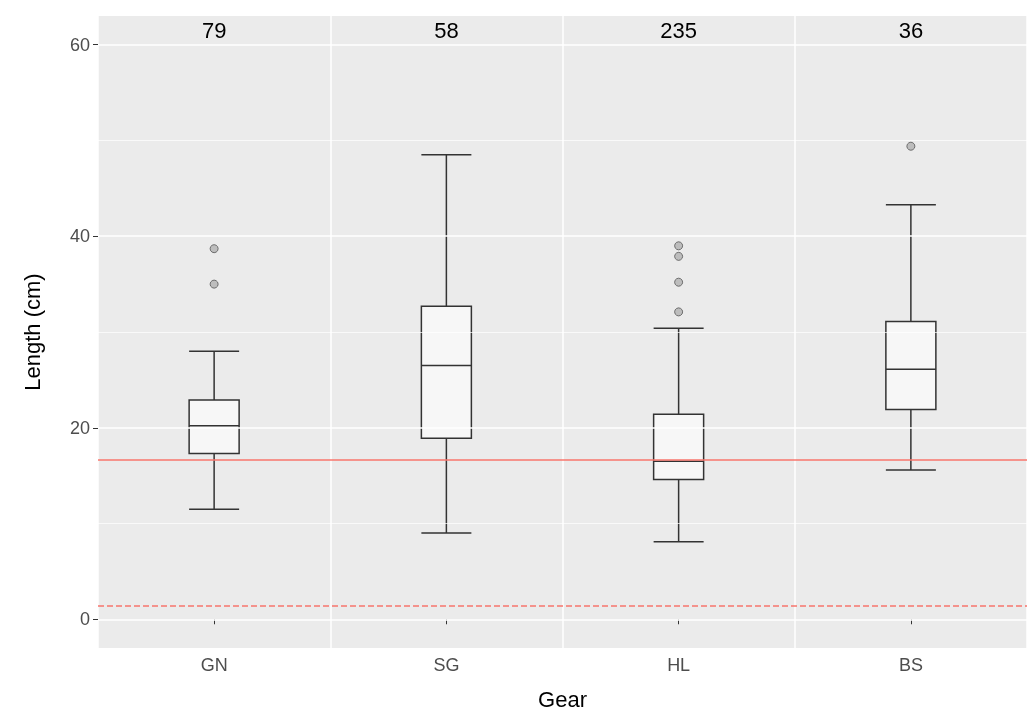  What do you see at coordinates (446, 30) in the screenshot?
I see `annotation: 58` at bounding box center [446, 30].